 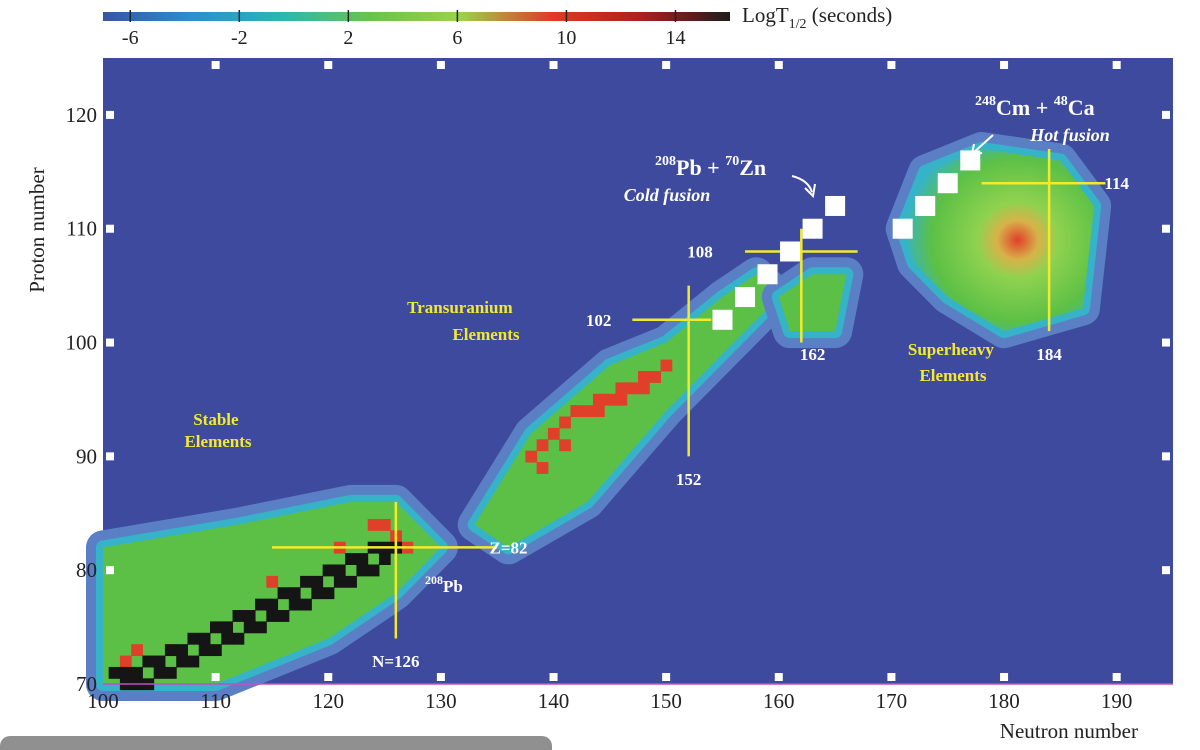 I want to click on hot-fusion-arrowhead, so click(x=976, y=149).